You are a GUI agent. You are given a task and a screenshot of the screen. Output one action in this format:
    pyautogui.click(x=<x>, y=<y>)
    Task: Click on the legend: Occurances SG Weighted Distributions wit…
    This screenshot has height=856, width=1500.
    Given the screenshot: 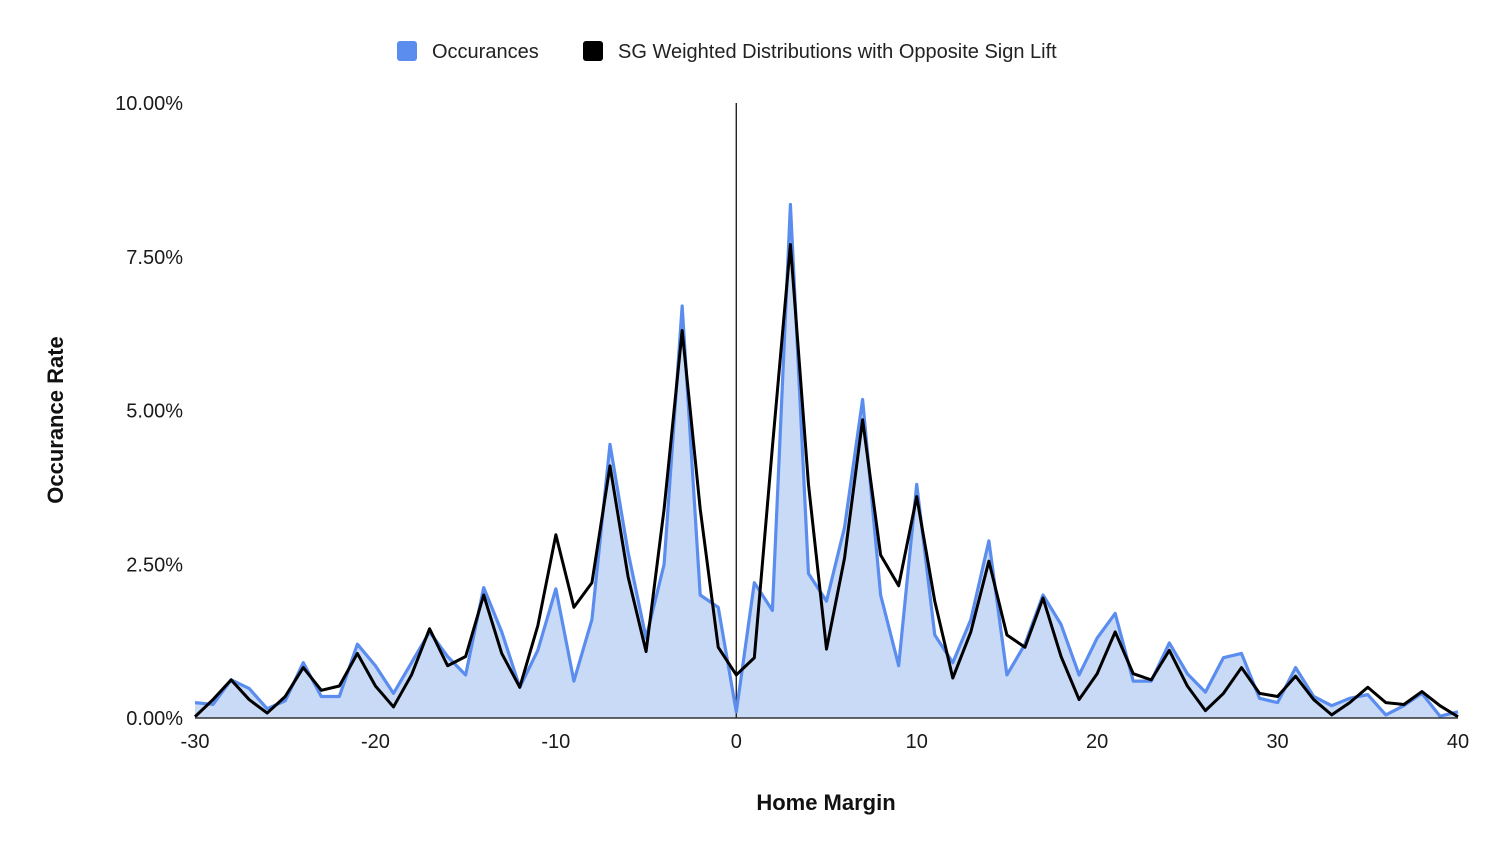 What is the action you would take?
    pyautogui.click(x=727, y=52)
    